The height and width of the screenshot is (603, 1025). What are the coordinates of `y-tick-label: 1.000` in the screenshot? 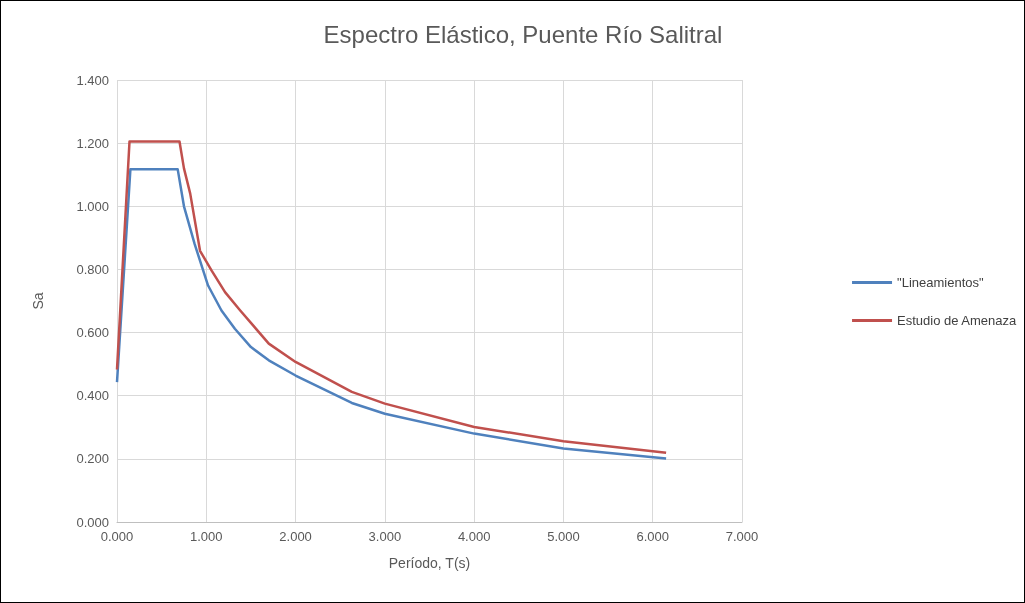 It's located at (92, 206).